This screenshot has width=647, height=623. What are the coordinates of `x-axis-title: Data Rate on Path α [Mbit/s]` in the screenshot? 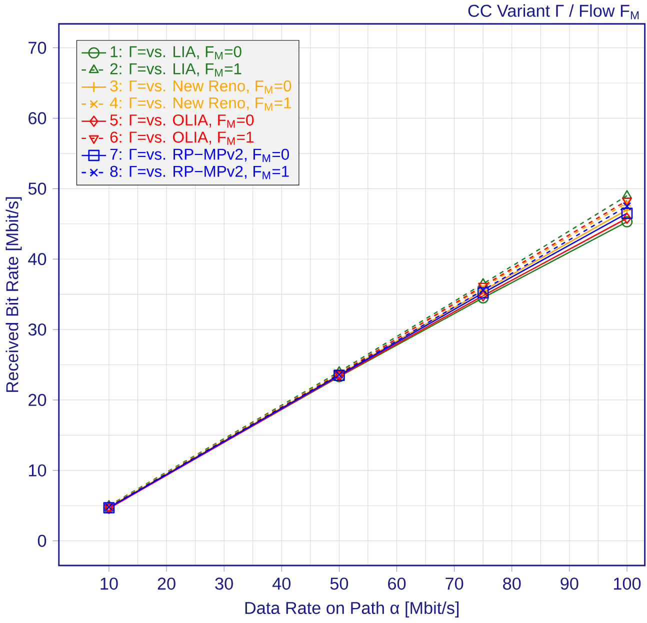 It's located at (352, 609).